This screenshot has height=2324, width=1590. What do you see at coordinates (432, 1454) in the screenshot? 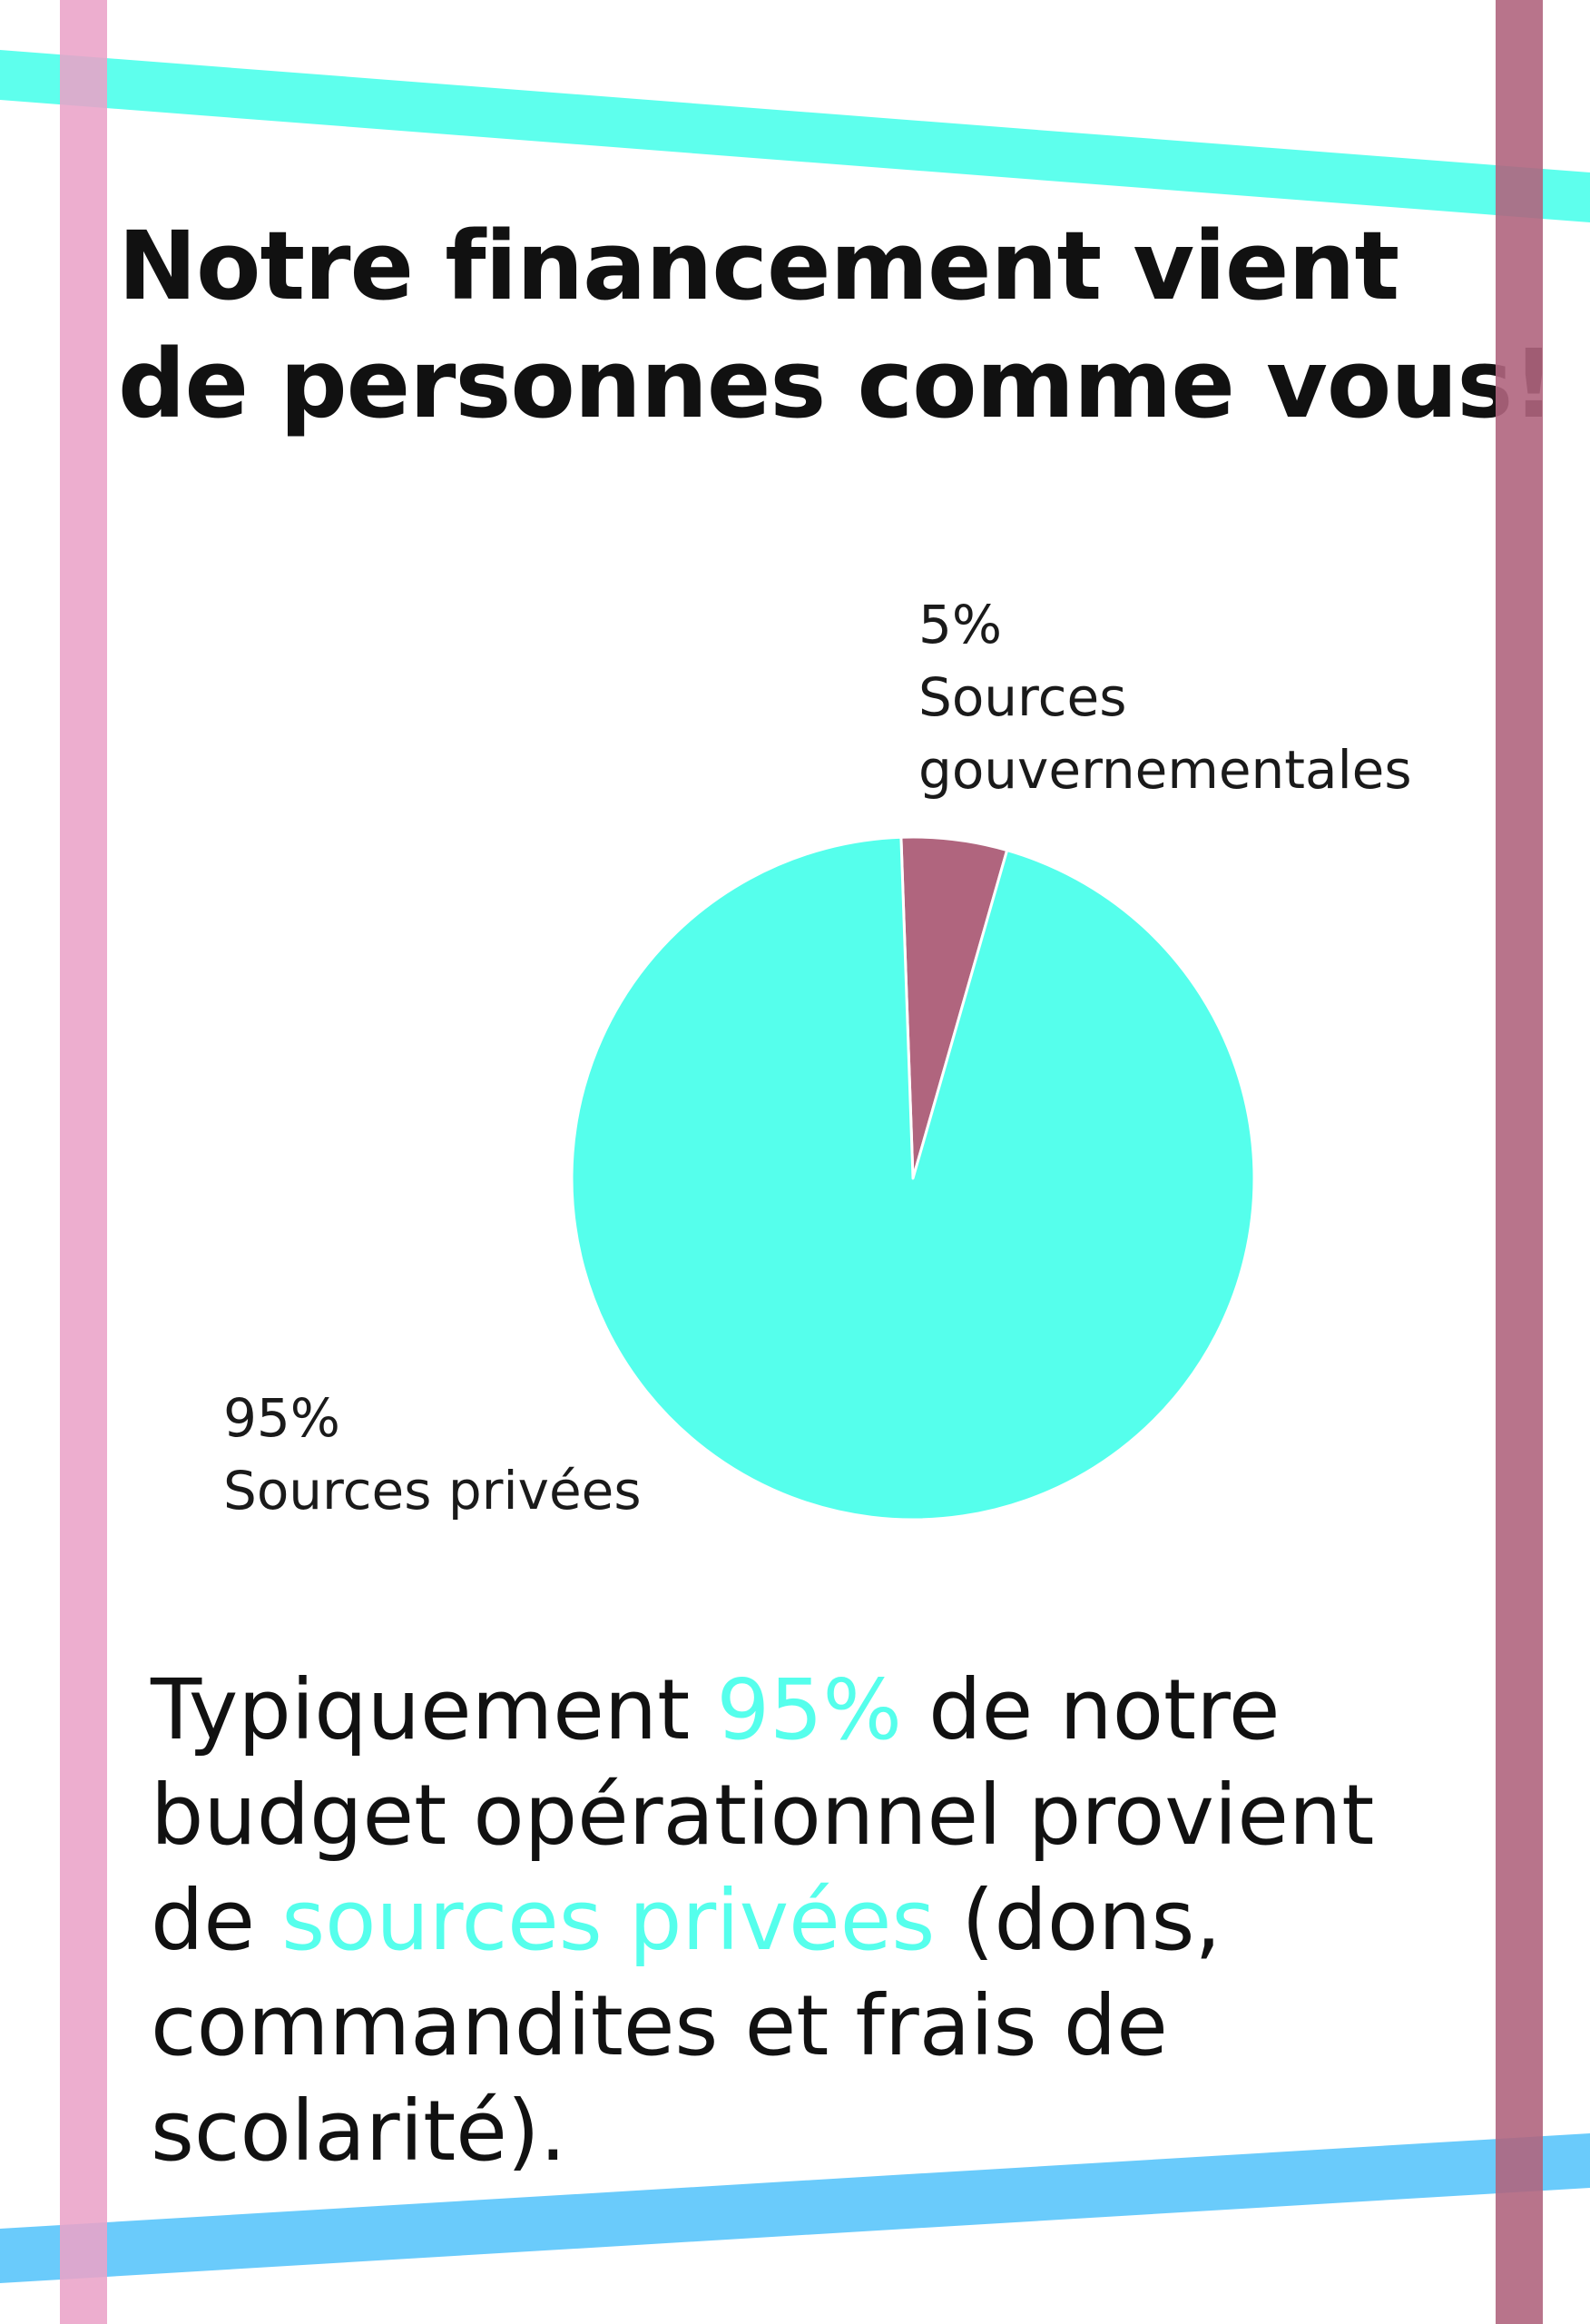
I see `pie-label-private: 95% Sources privées` at bounding box center [432, 1454].